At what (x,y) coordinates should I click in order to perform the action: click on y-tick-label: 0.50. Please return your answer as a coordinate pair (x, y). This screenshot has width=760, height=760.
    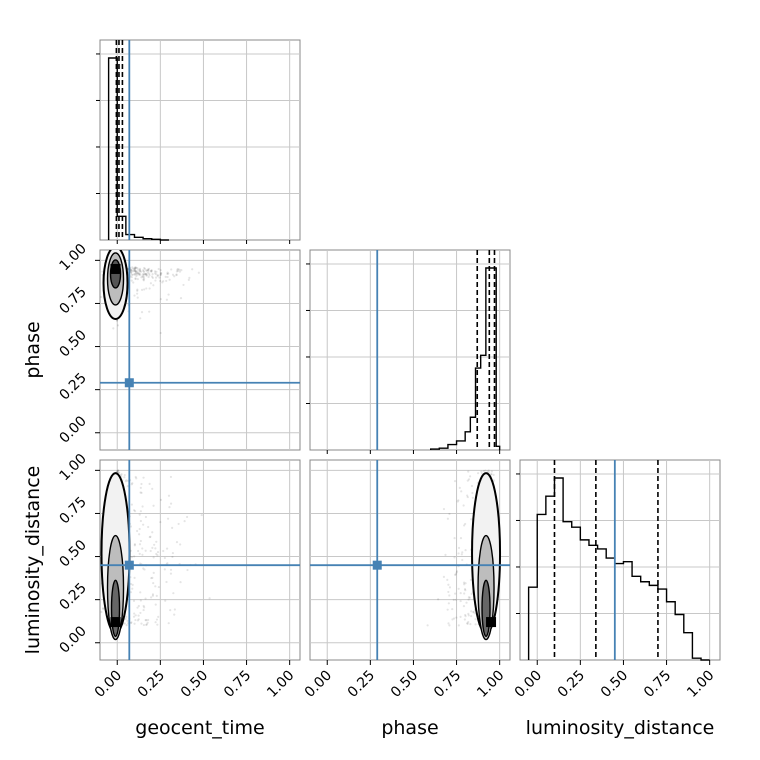
    Looking at the image, I should click on (72, 553).